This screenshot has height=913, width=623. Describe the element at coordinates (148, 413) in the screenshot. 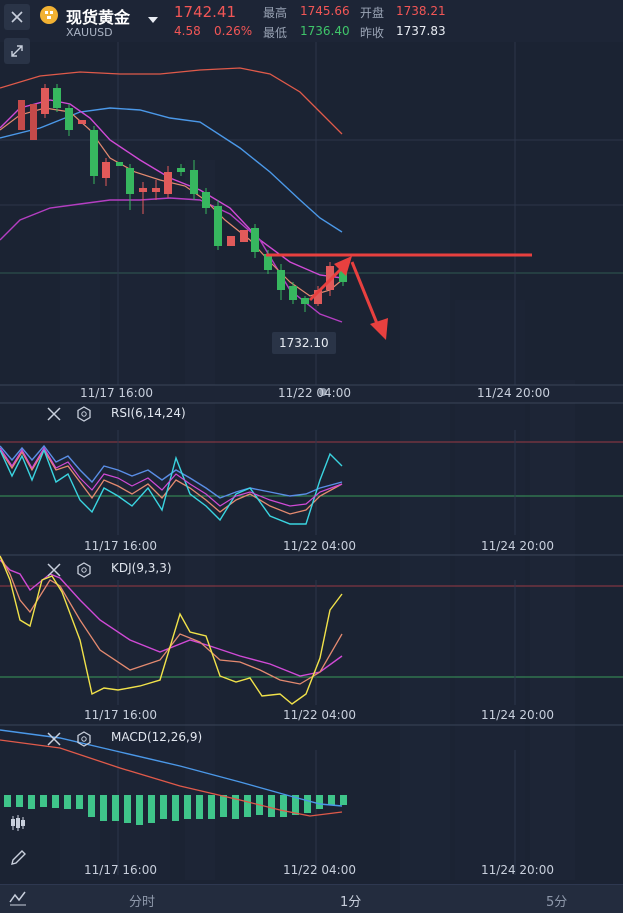

I see `rsi-label: RSI(6,14,24)` at that location.